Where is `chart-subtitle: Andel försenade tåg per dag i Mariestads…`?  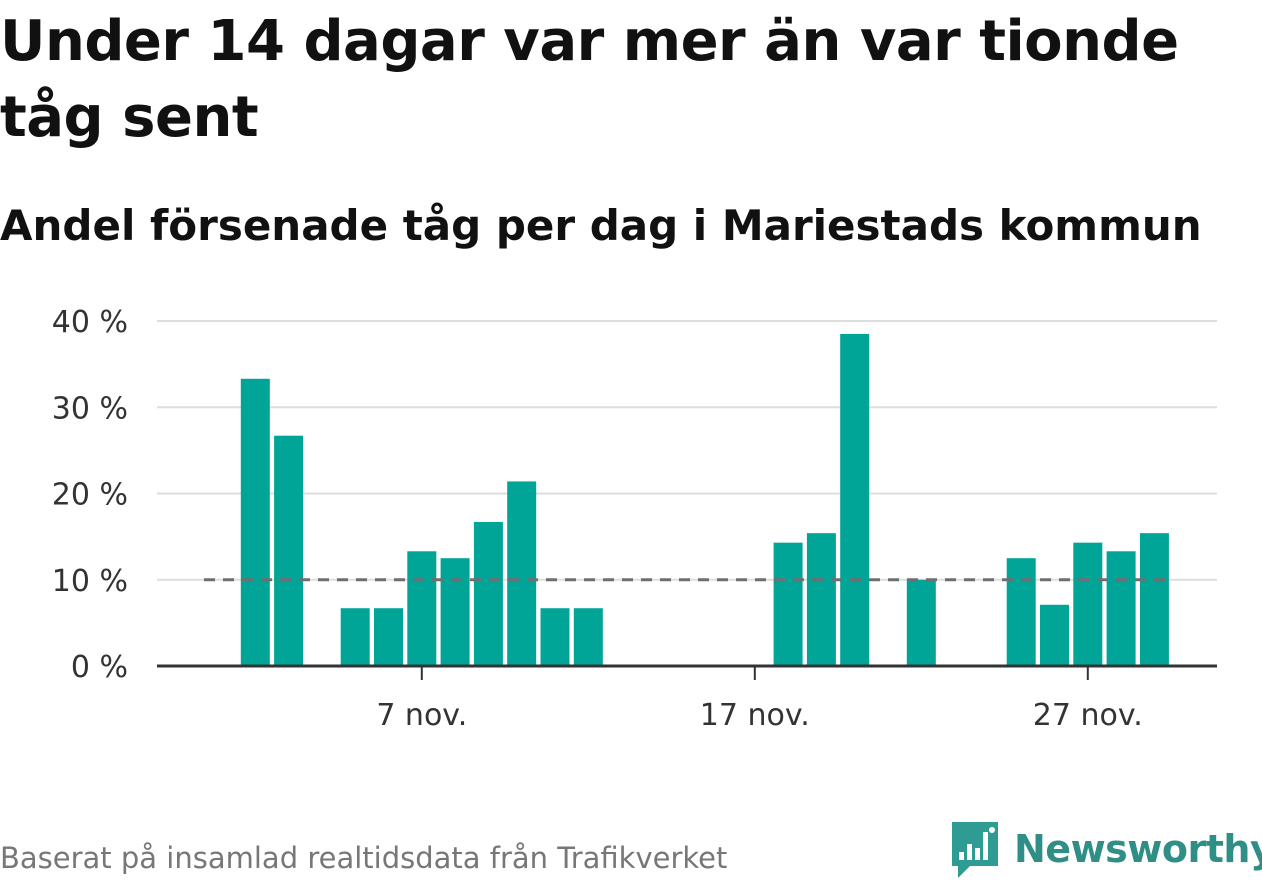 chart-subtitle: Andel försenade tåg per dag i Mariestads… is located at coordinates (601, 225).